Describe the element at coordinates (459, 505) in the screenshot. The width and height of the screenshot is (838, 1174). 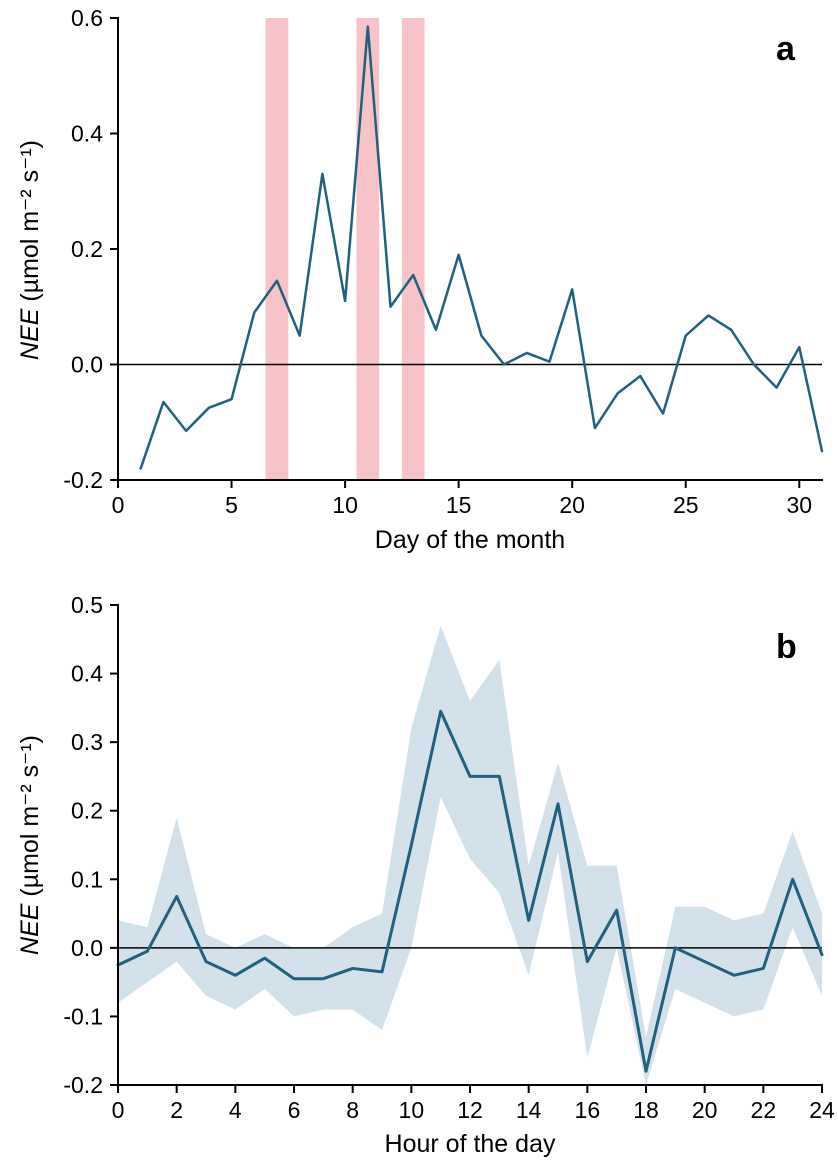
I see `svg-text: 15` at that location.